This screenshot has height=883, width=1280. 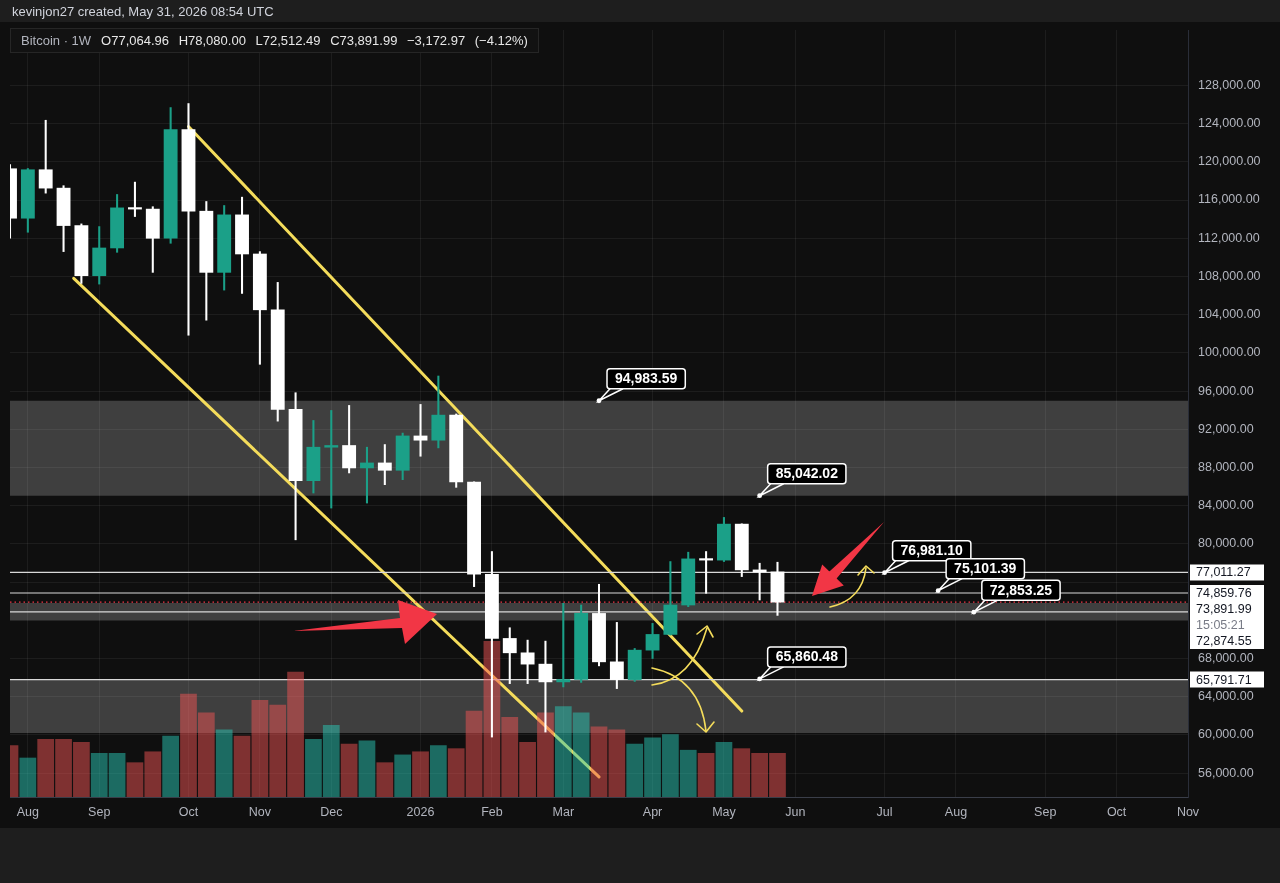 I want to click on y-tick-label: 80,000.00, so click(x=1226, y=543).